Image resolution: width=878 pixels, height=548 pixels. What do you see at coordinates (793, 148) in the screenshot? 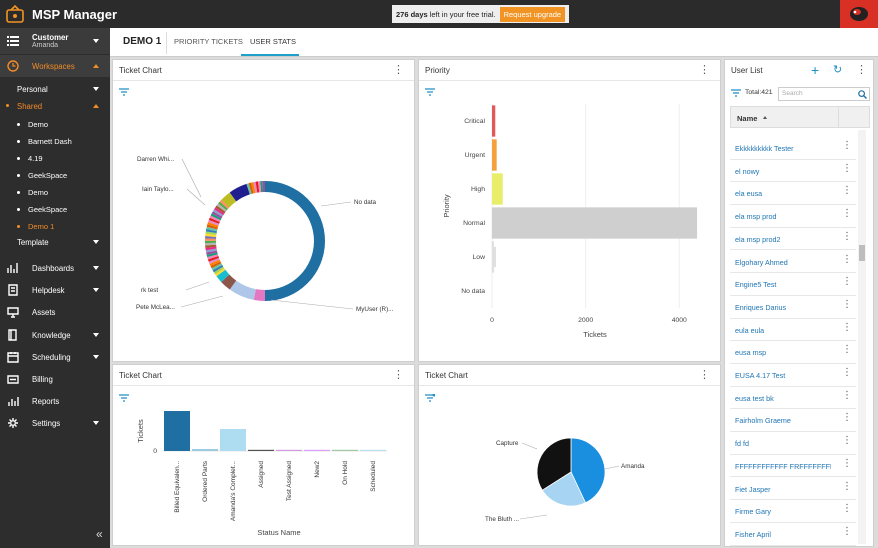
I see `user-row: Ekkkkkkkkk Tester ⋮` at bounding box center [793, 148].